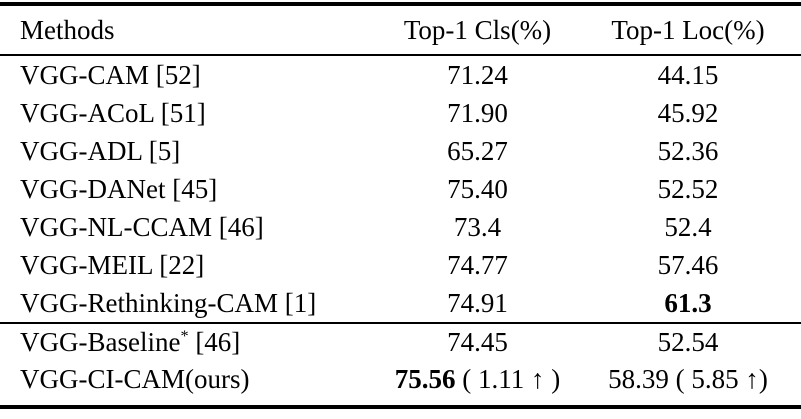  I want to click on method-text: VGG-ACoL [51], so click(113, 112).